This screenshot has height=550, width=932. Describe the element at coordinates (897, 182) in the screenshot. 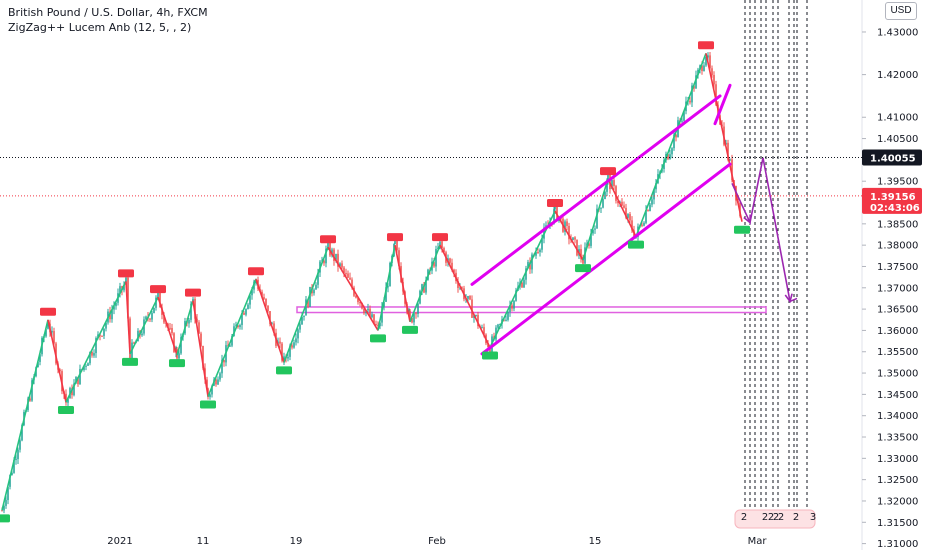

I see `y-tick-label: 1.39500` at that location.